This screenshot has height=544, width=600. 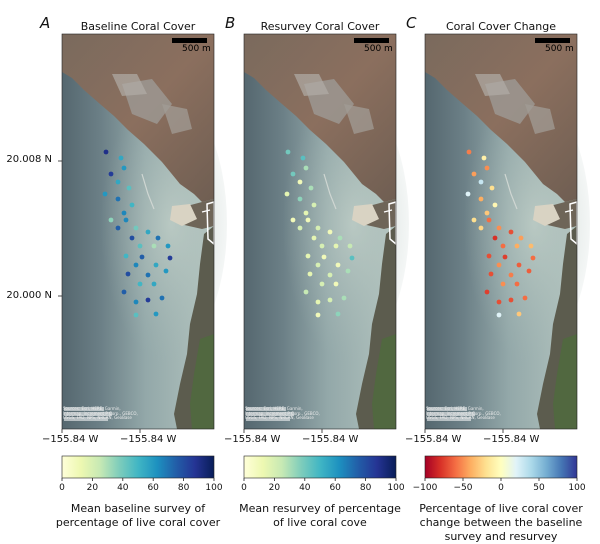 What do you see at coordinates (330, 439) in the screenshot?
I see `xtick-b-right: −155.84 W` at bounding box center [330, 439].